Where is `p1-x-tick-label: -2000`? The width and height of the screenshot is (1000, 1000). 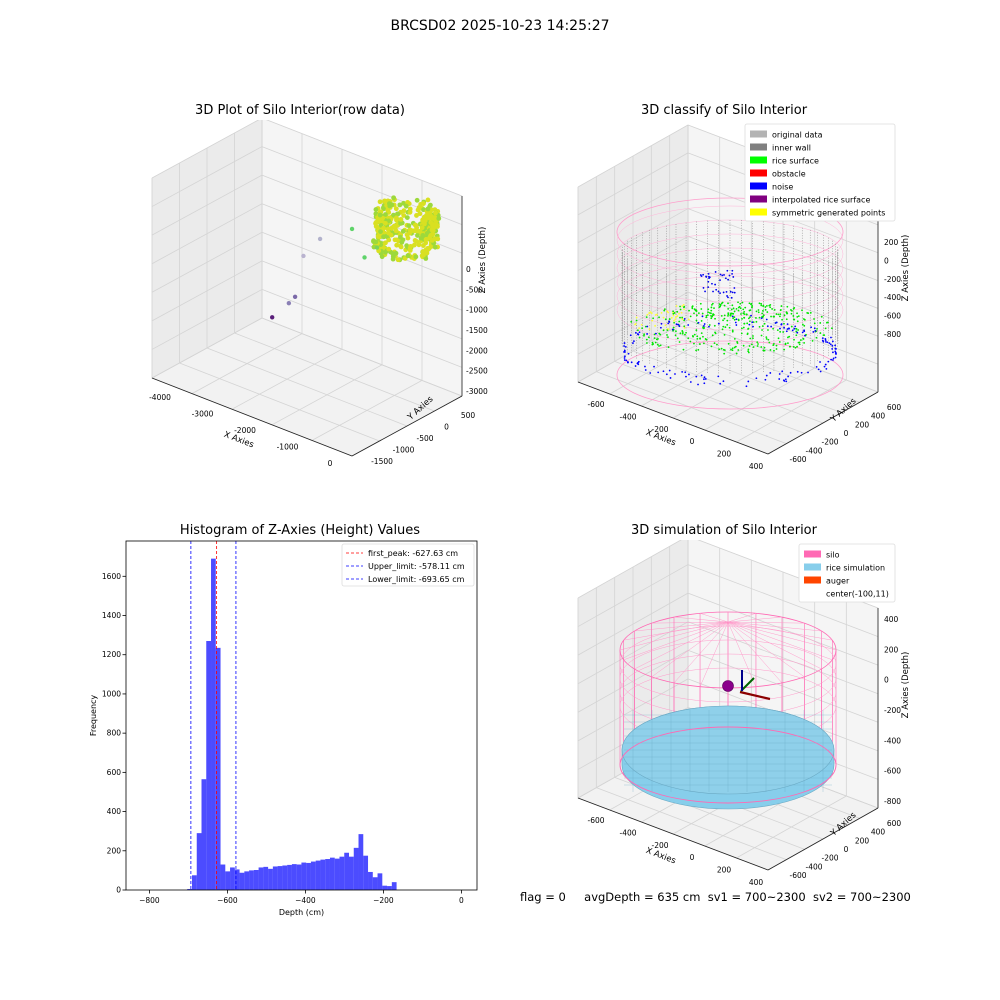
p1-x-tick-label: -2000 is located at coordinates (245, 430).